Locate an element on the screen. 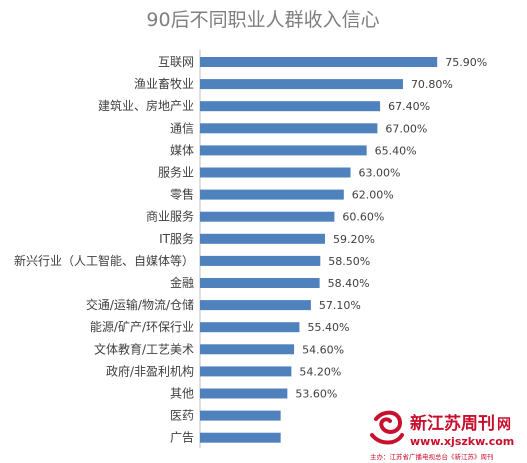 The height and width of the screenshot is (463, 527). data-label: 60.60% is located at coordinates (363, 217).